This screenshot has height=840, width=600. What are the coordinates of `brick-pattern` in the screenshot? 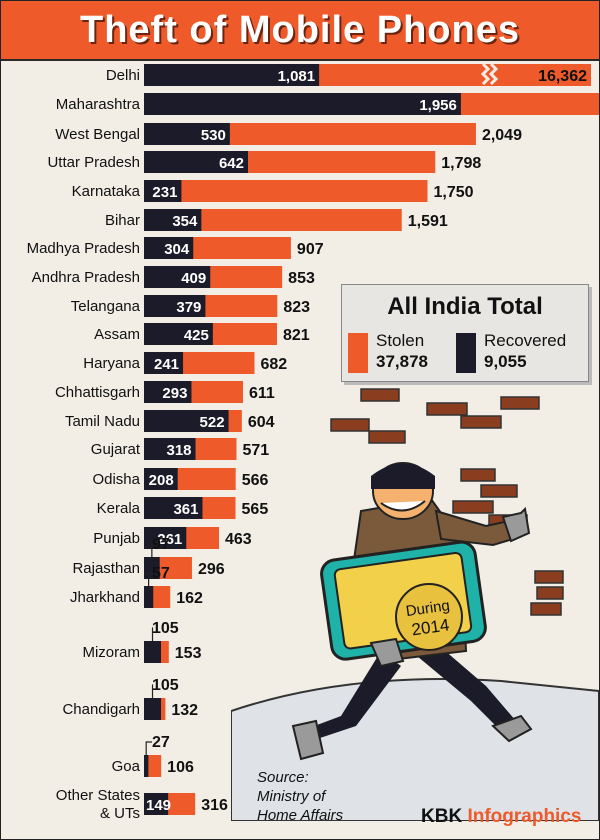 It's located at (447, 502).